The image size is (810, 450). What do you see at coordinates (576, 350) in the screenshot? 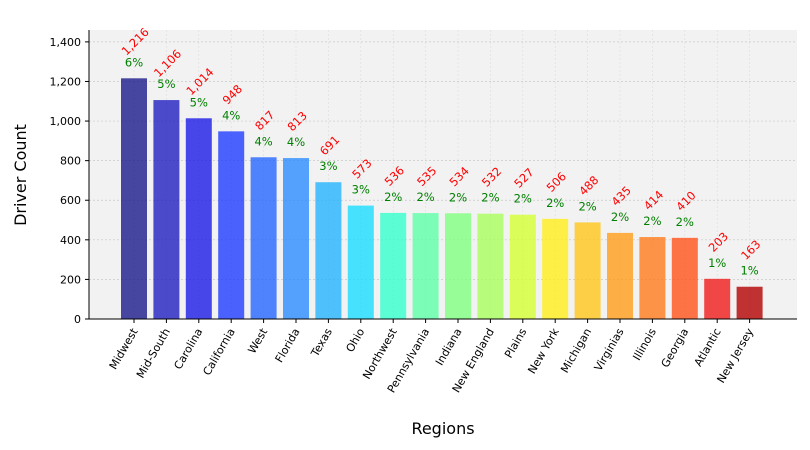
I see `x-tick-label: Michigan` at bounding box center [576, 350].